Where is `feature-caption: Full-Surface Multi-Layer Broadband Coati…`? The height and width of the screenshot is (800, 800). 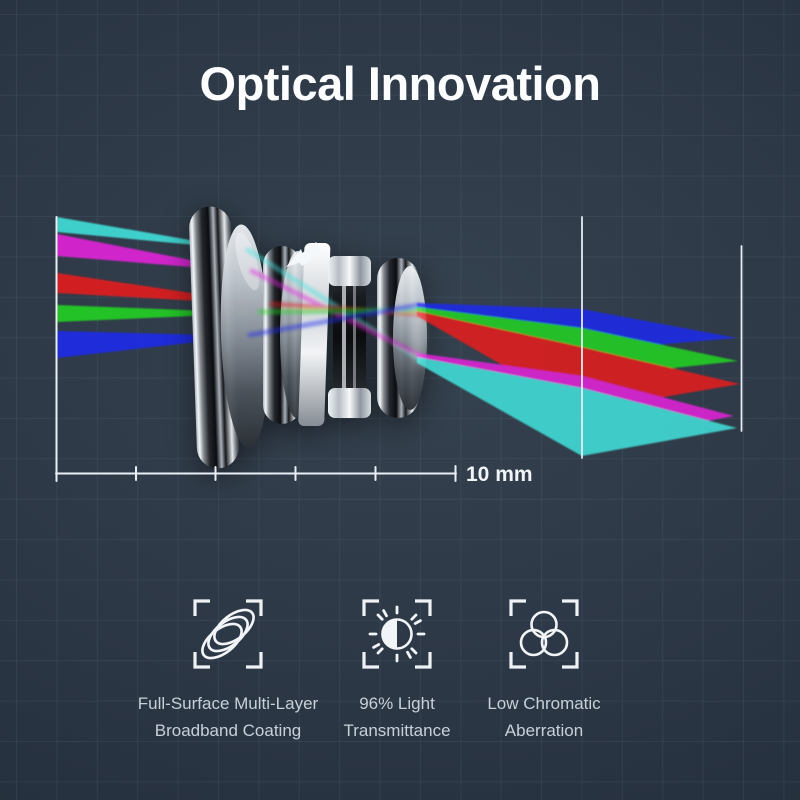
feature-caption: Full-Surface Multi-Layer Broadband Coati… is located at coordinates (228, 717).